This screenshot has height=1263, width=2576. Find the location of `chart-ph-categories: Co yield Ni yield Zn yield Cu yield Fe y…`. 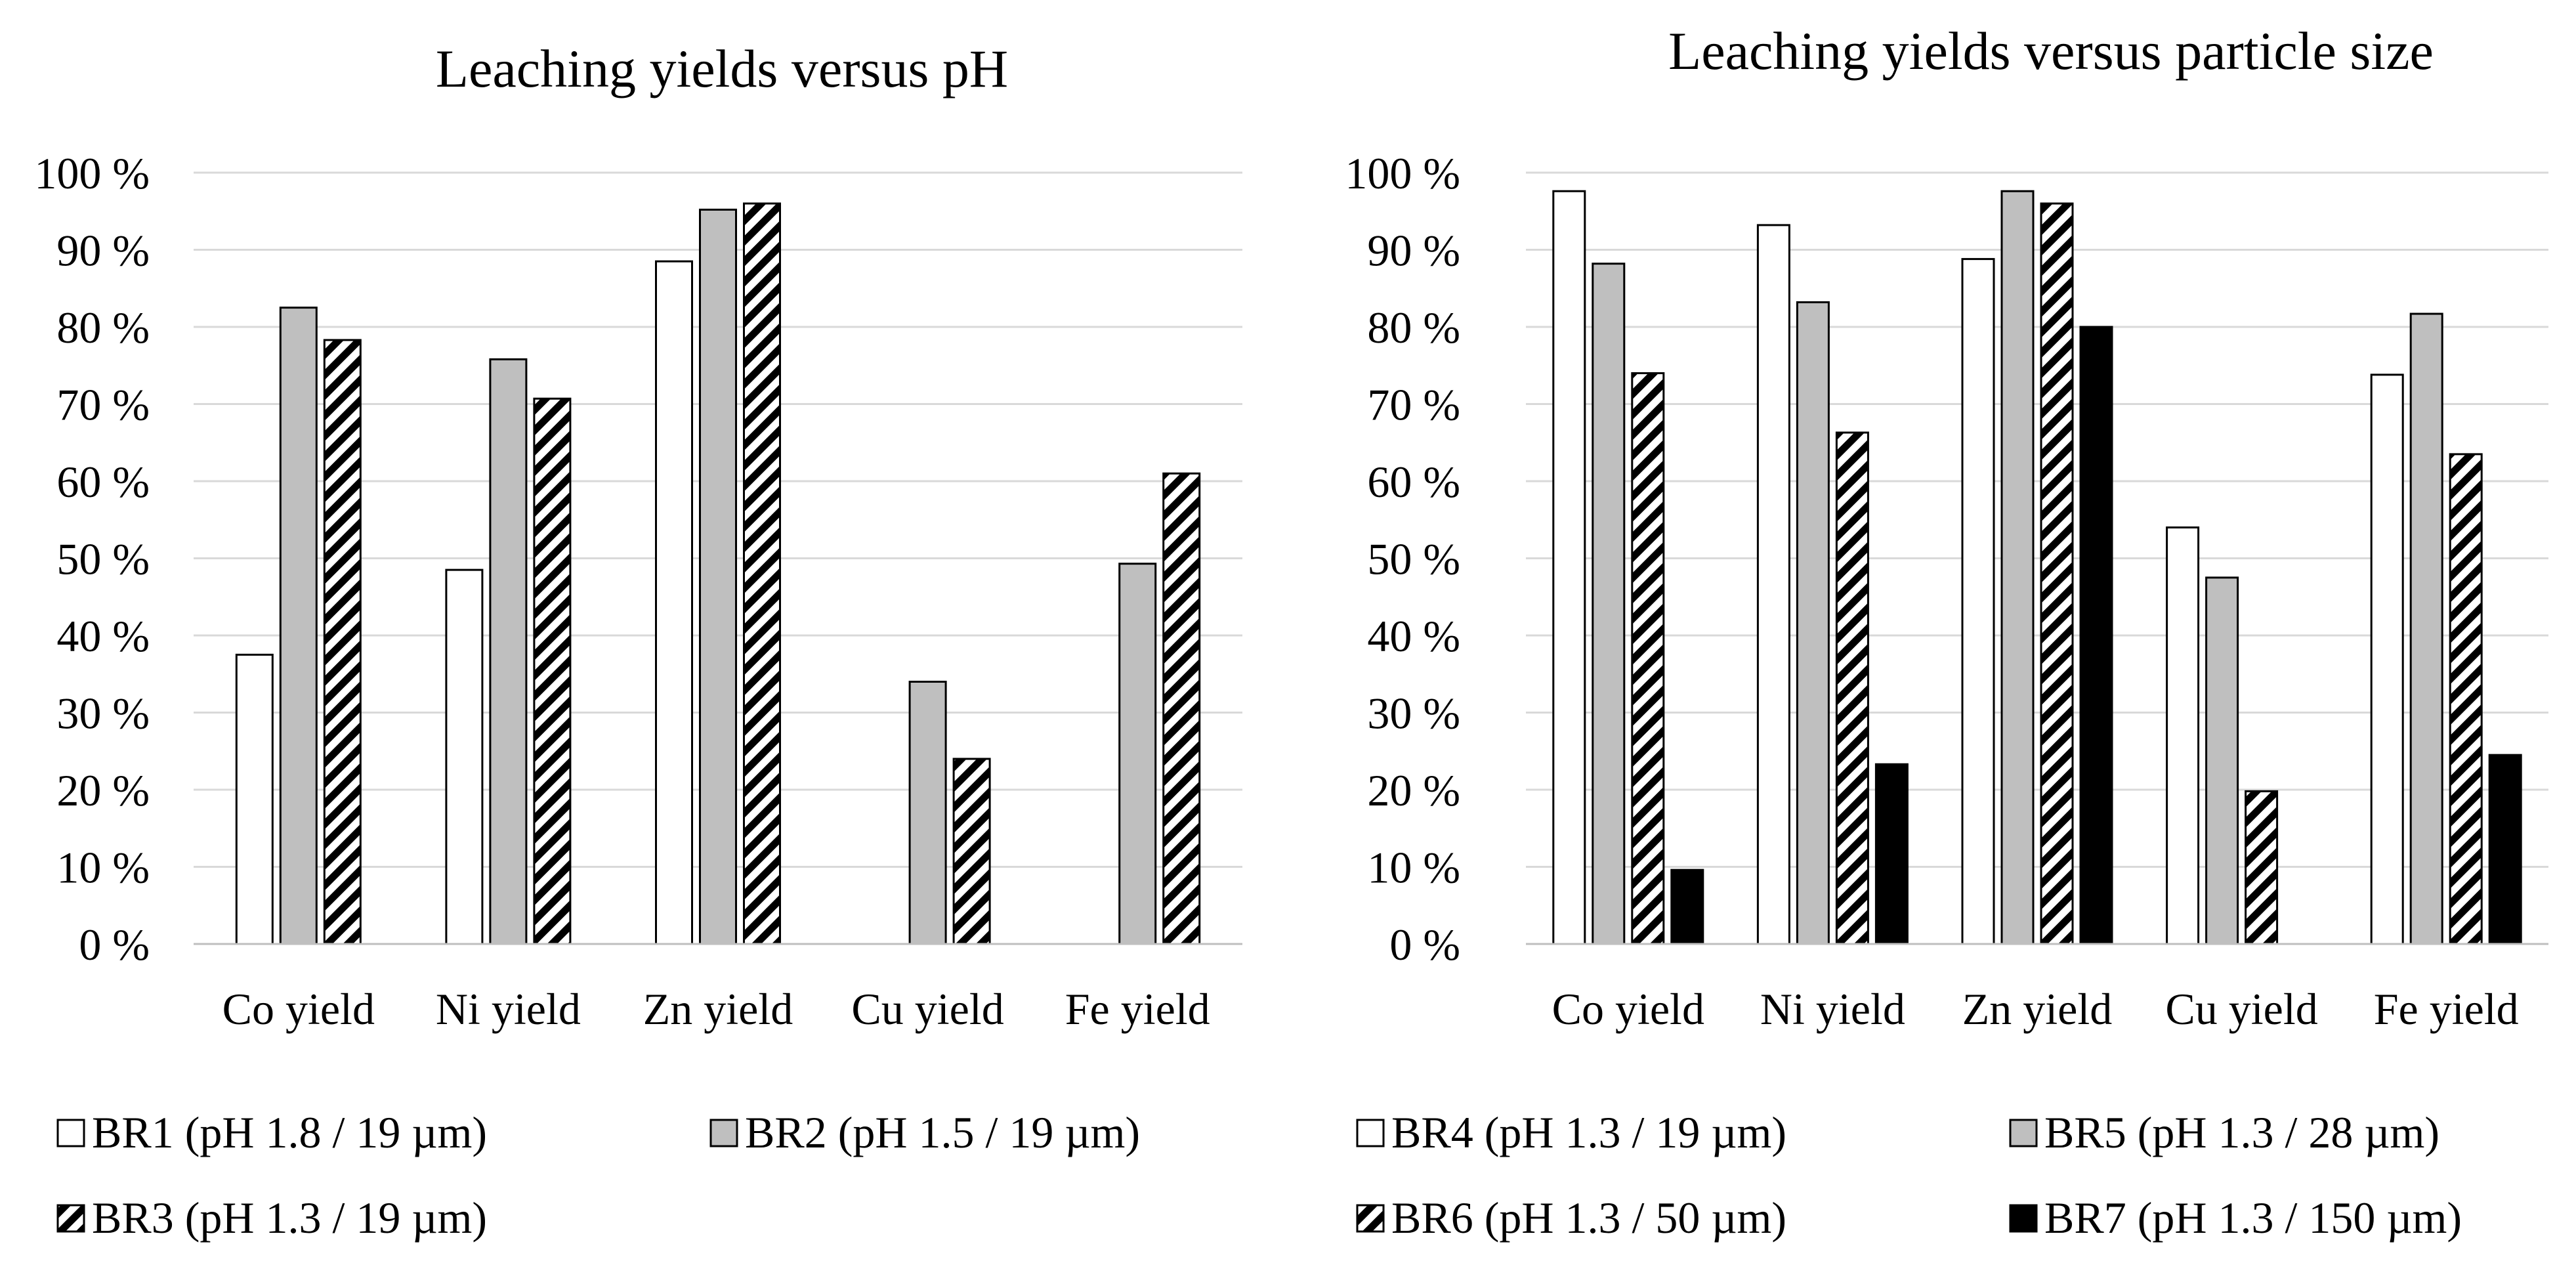

chart-ph-categories: Co yield Ni yield Zn yield Cu yield Fe y… is located at coordinates (716, 1009).